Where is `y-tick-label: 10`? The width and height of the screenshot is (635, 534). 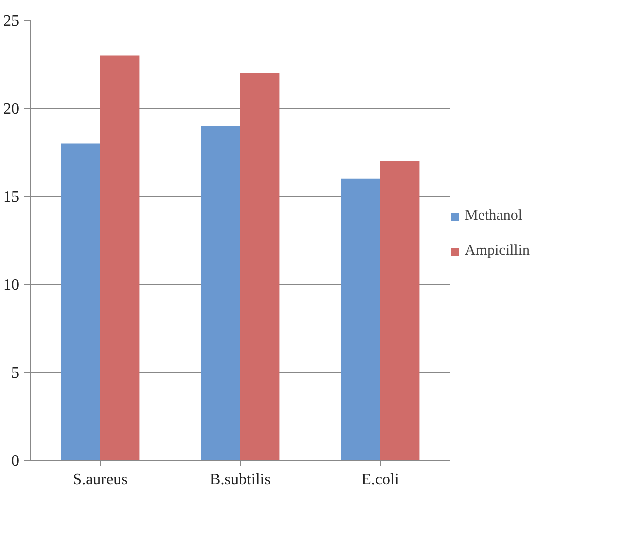 y-tick-label: 10 is located at coordinates (12, 285).